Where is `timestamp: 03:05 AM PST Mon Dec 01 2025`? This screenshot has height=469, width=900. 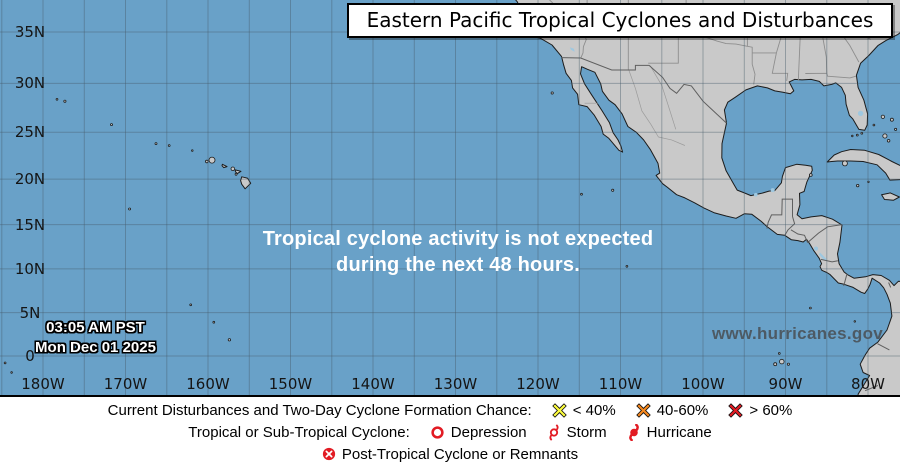 timestamp: 03:05 AM PST Mon Dec 01 2025 is located at coordinates (95, 338).